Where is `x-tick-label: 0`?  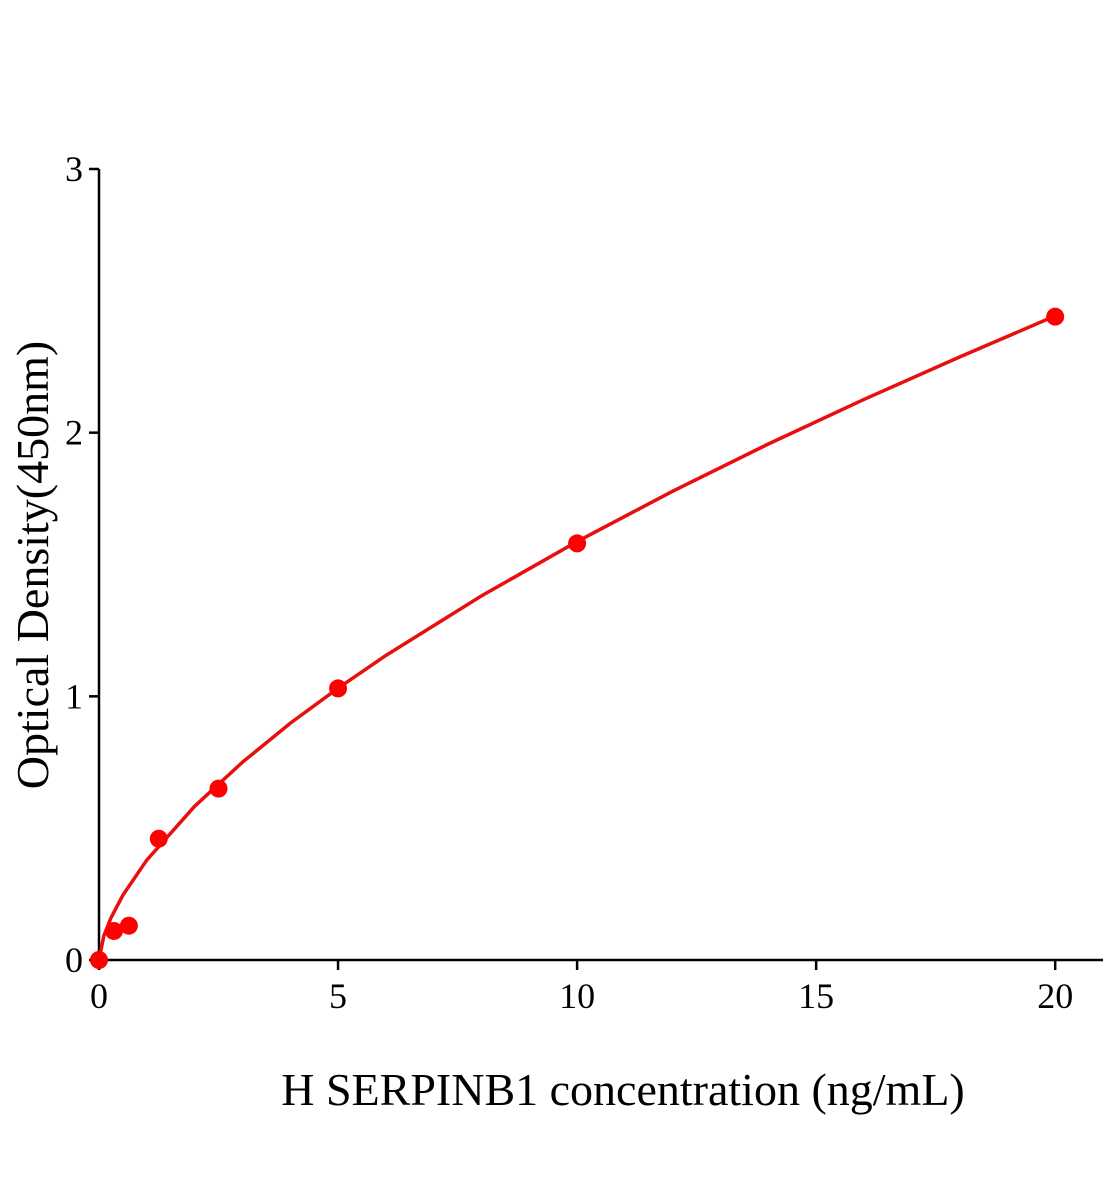 x-tick-label: 0 is located at coordinates (99, 996).